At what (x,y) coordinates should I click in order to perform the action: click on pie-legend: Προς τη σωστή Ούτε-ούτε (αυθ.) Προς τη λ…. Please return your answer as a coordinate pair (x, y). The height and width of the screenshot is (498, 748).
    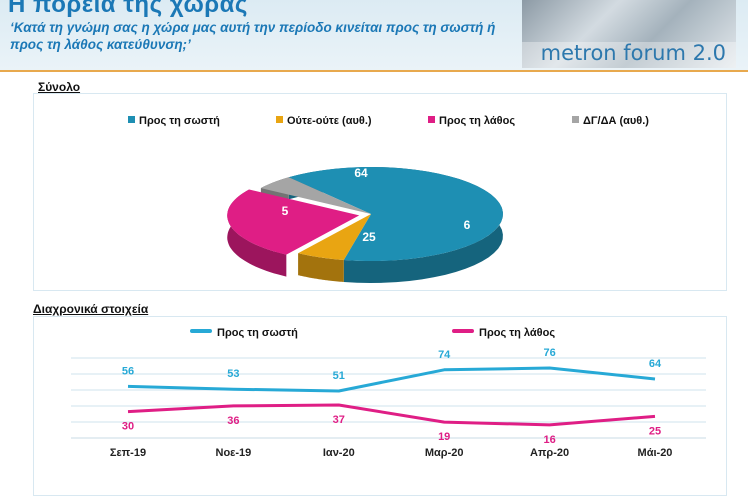
    Looking at the image, I should click on (408, 123).